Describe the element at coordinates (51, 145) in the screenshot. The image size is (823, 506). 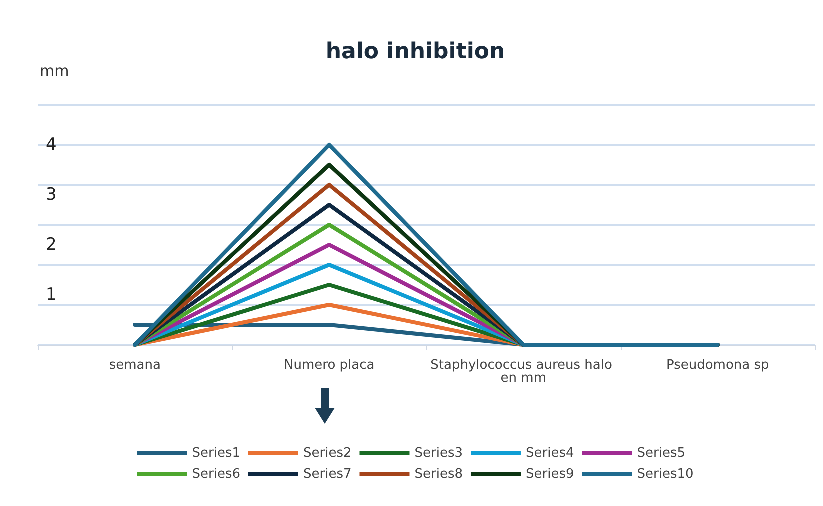
I see `y-tick-label: 4` at that location.